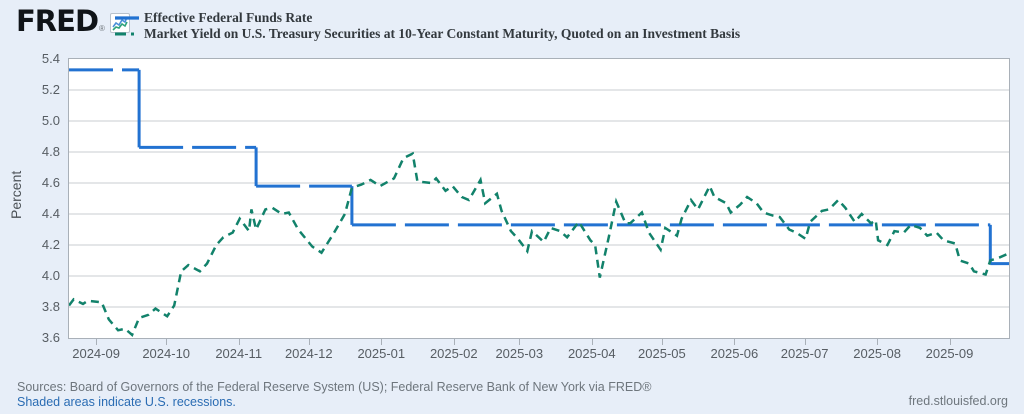 The image size is (1024, 414). What do you see at coordinates (228, 17) in the screenshot?
I see `legend-label-effr: Effective Federal Funds Rate` at bounding box center [228, 17].